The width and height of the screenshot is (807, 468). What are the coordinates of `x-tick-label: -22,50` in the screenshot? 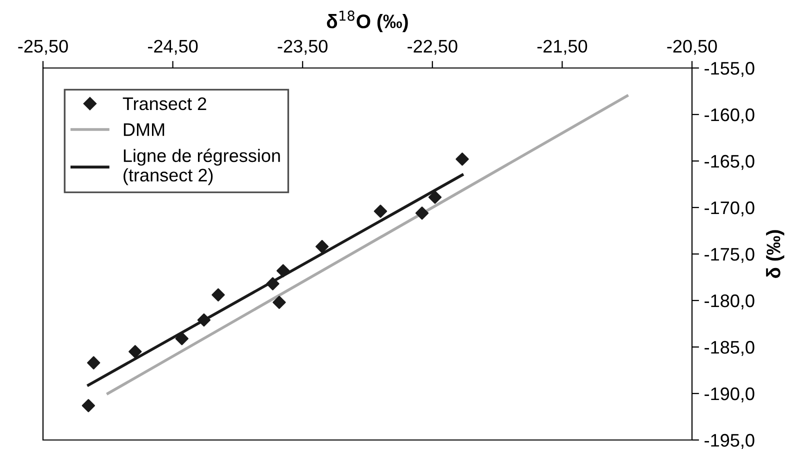 It's located at (433, 47).